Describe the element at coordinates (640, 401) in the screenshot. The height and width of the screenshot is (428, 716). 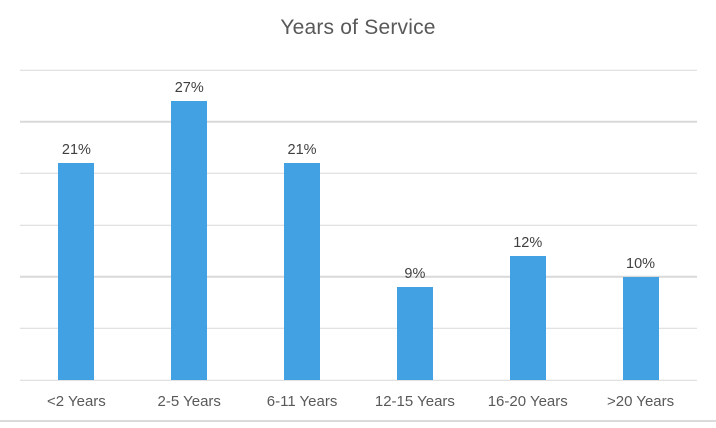
I see `x-axis-label: >20 Years` at that location.